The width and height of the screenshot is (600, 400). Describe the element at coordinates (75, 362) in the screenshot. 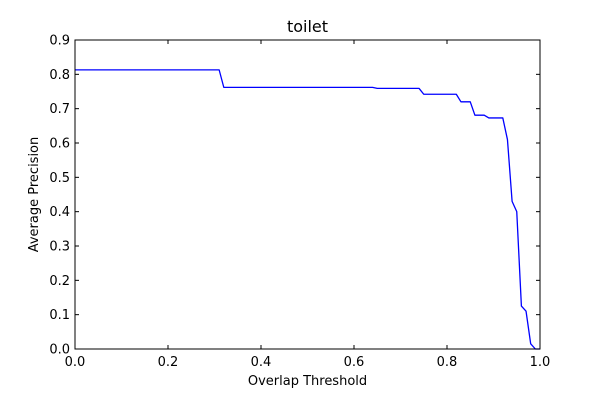

I see `x-tick-label: 0.0` at that location.